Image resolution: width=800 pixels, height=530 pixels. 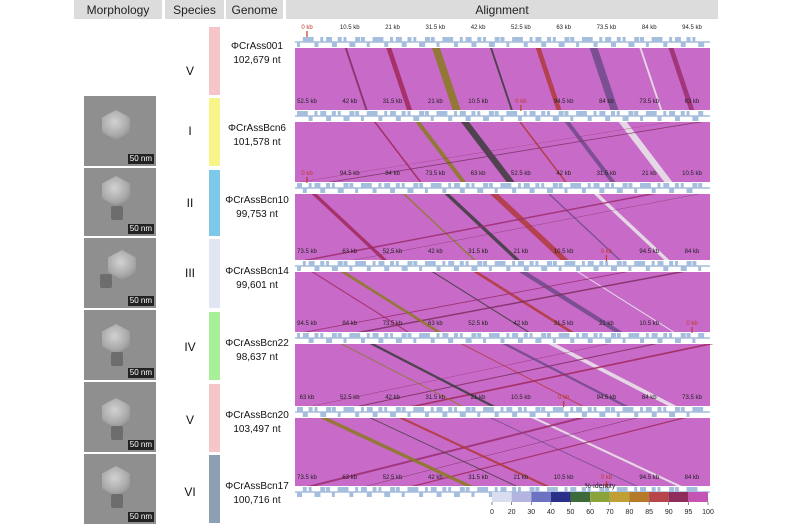 What do you see at coordinates (571, 512) in the screenshot?
I see `legend-tick-label: 50` at bounding box center [571, 512].